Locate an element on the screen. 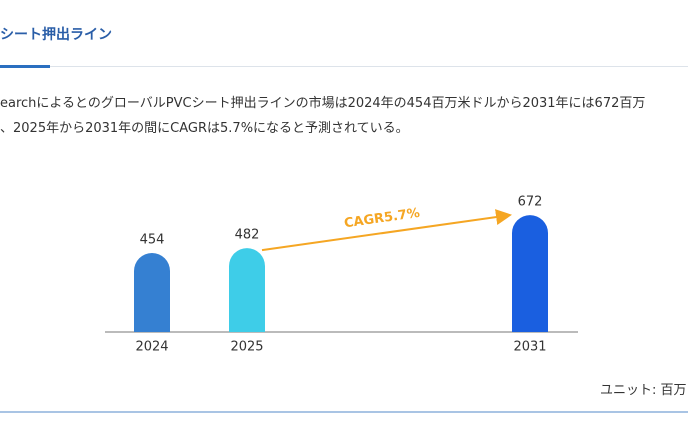  tab-title: シート押出ライン is located at coordinates (56, 35).